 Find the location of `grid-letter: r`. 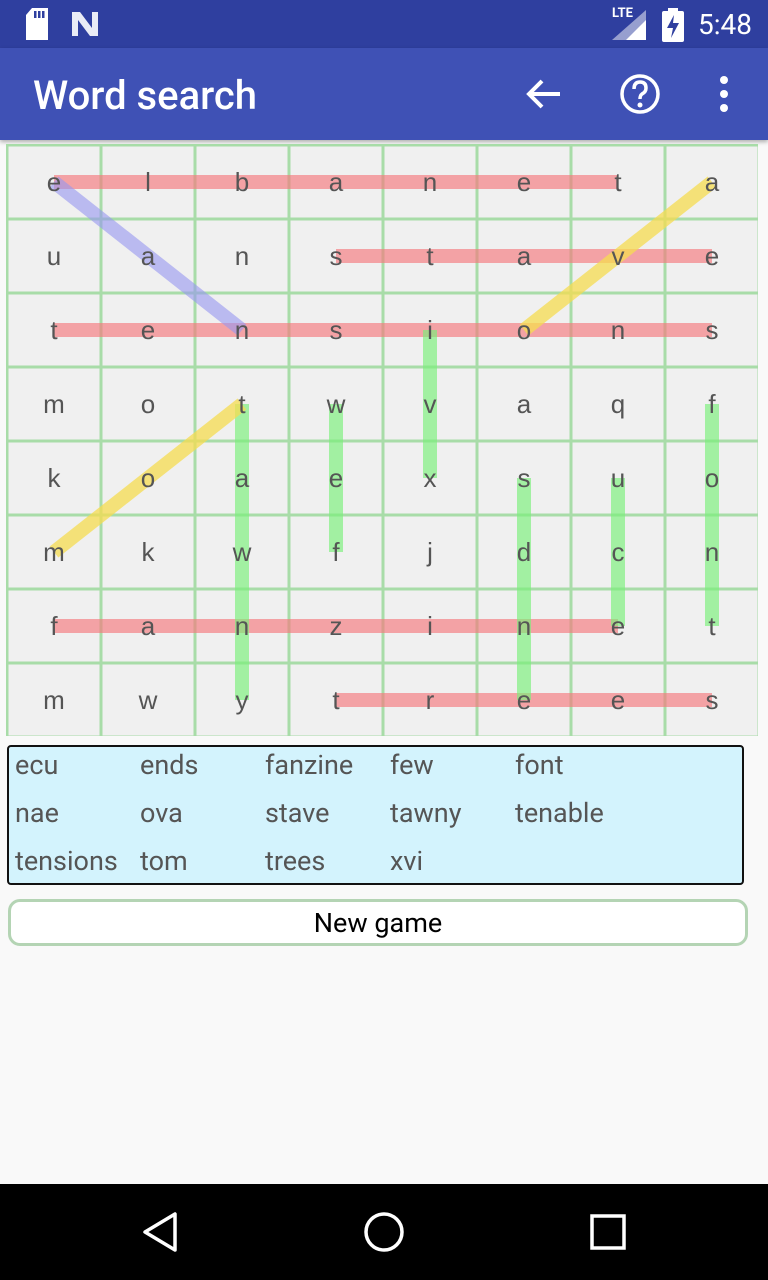

grid-letter: r is located at coordinates (430, 700).